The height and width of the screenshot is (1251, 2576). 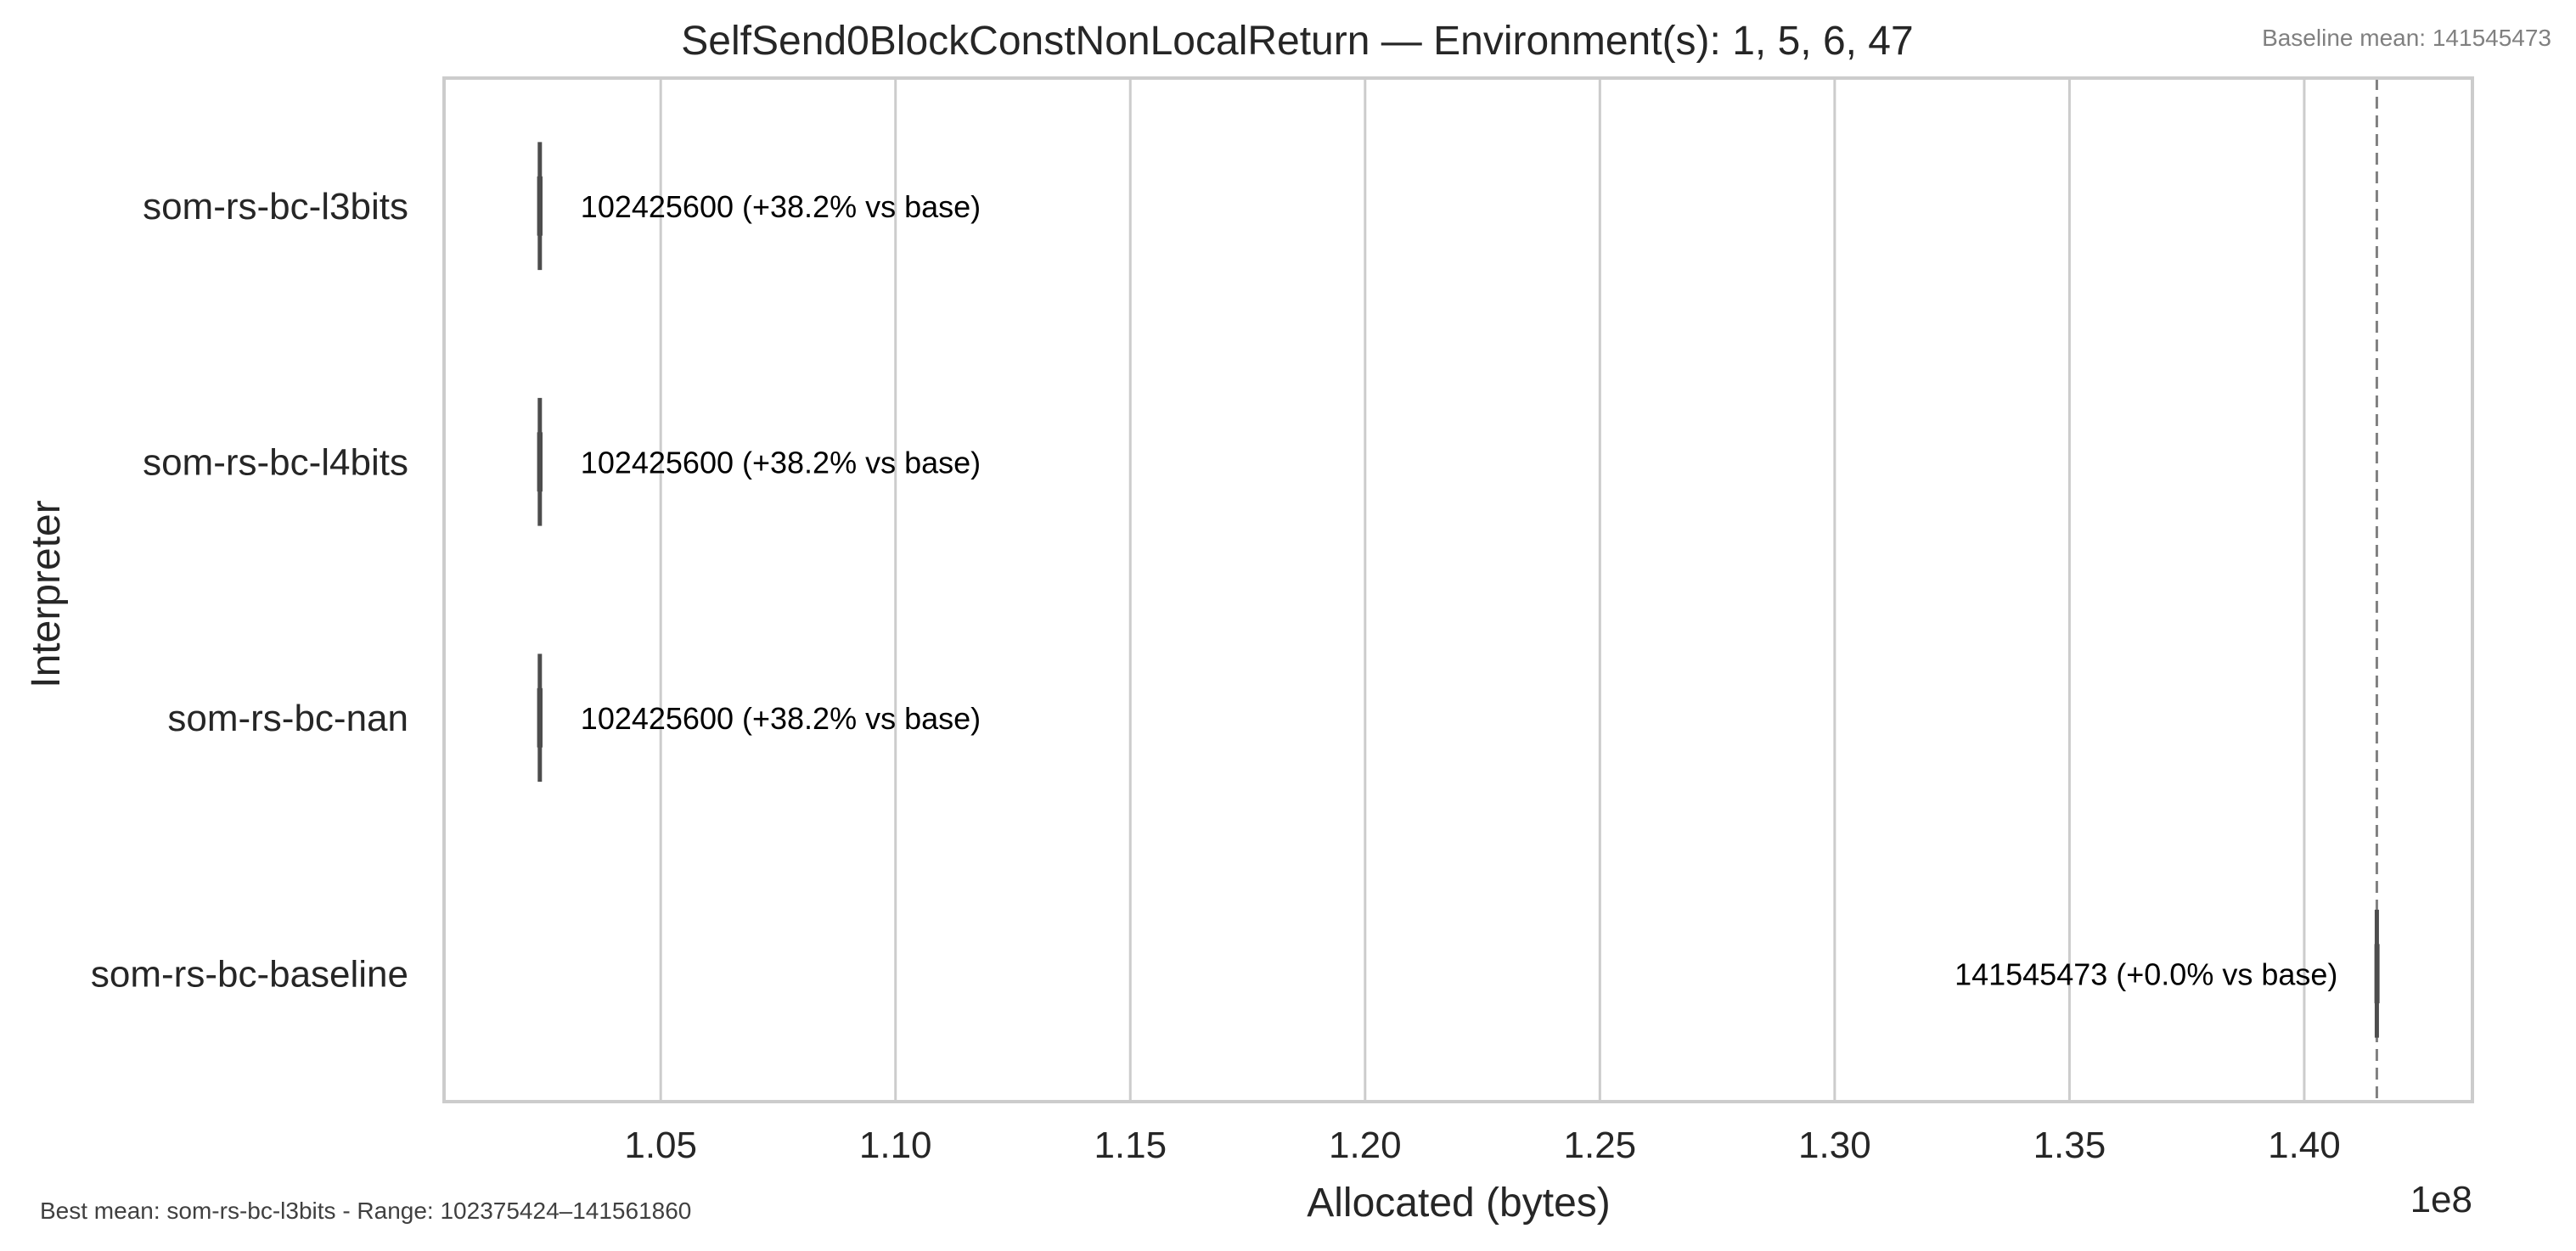 I want to click on x-axis-title: Allocated (bytes), so click(x=1459, y=1203).